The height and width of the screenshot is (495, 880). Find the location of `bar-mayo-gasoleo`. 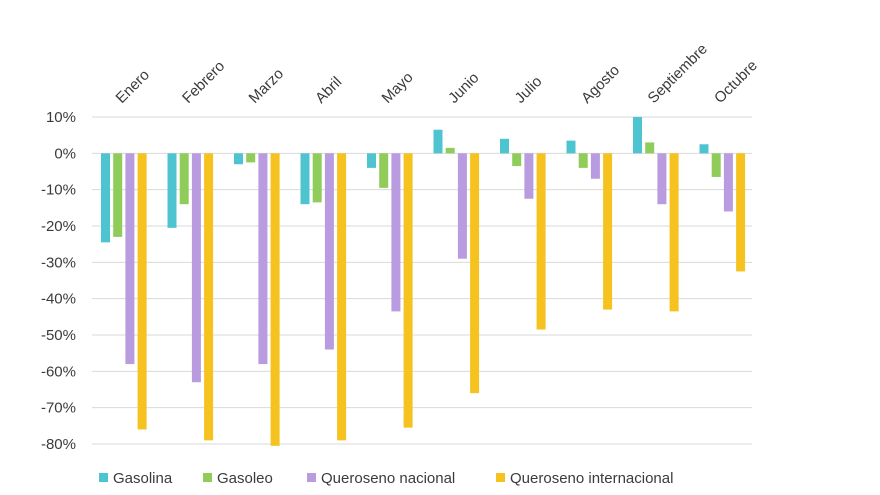

bar-mayo-gasoleo is located at coordinates (384, 170).